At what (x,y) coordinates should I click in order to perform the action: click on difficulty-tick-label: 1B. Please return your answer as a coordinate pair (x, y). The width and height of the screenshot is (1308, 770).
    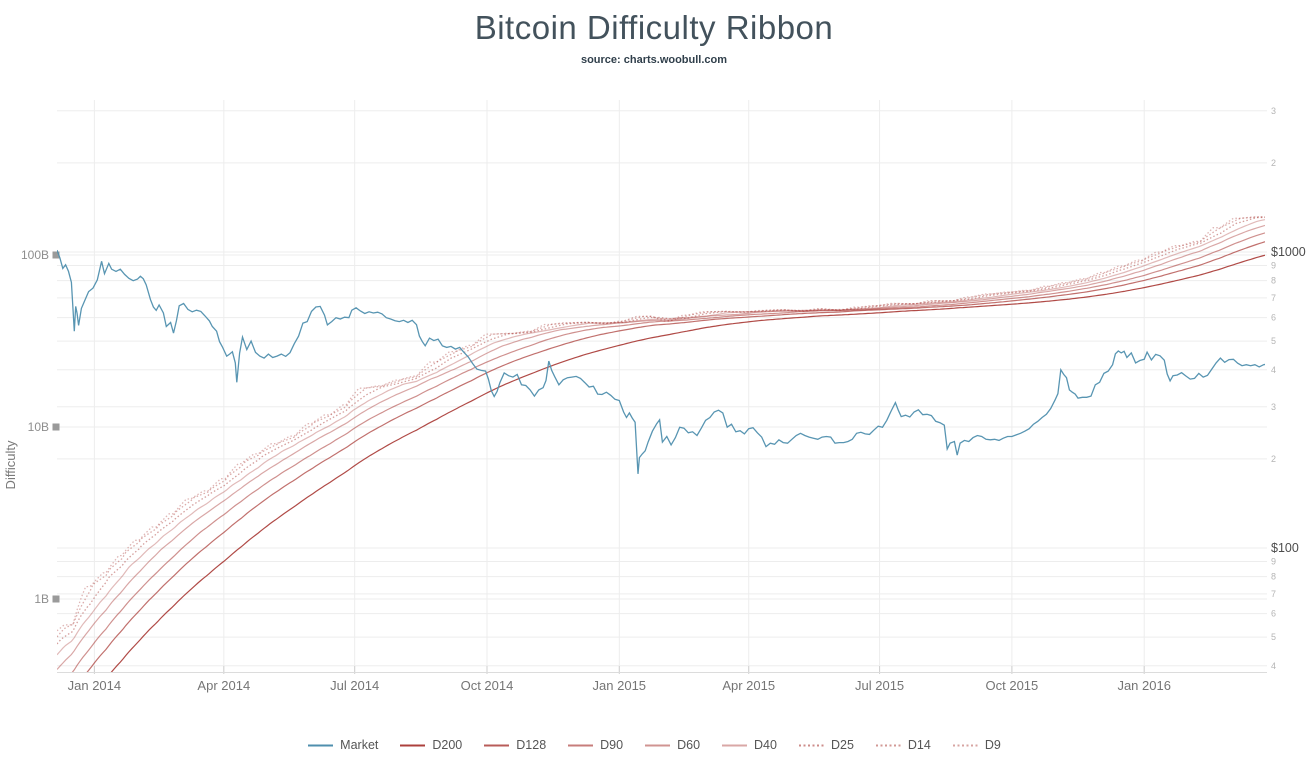
    Looking at the image, I should click on (41, 599).